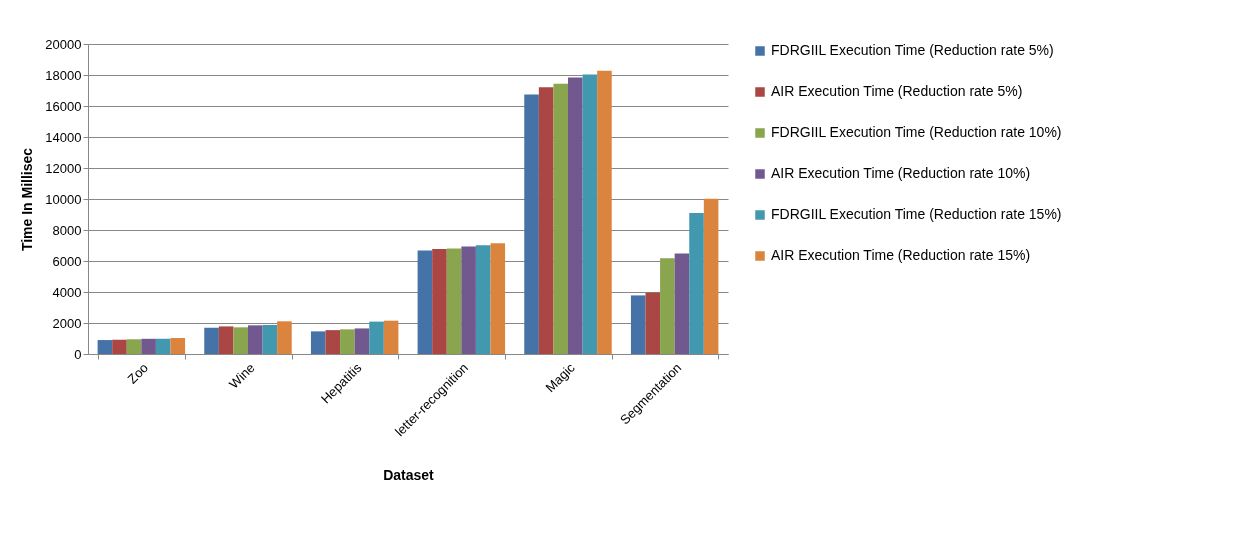  Describe the element at coordinates (63, 44) in the screenshot. I see `y-tick-label: 20000` at that location.